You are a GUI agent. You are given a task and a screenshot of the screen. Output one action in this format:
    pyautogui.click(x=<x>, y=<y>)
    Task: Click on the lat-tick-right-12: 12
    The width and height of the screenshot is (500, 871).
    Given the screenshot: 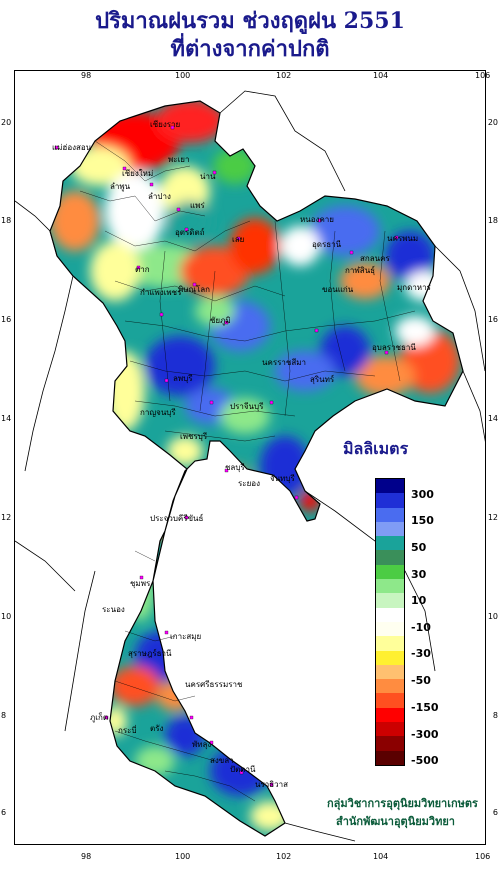 What is the action you would take?
    pyautogui.click(x=492, y=517)
    